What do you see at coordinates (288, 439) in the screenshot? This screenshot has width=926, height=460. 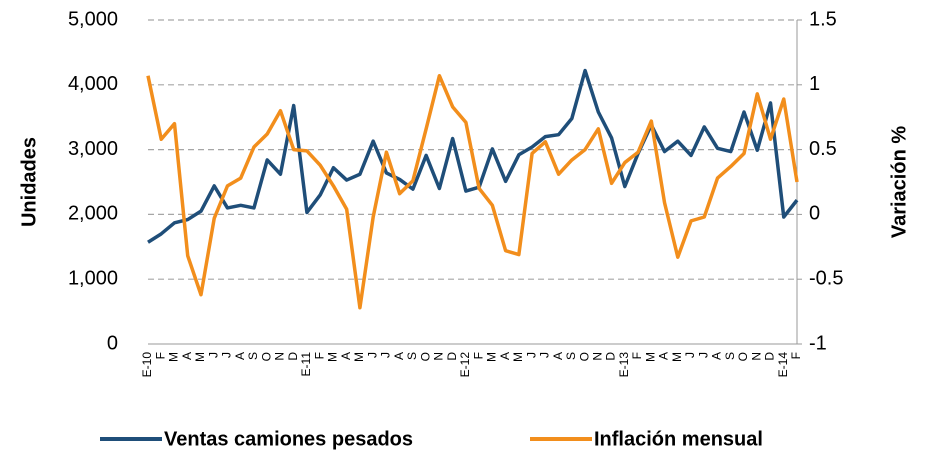 I see `legend-label: Ventas camiones pesados` at bounding box center [288, 439].